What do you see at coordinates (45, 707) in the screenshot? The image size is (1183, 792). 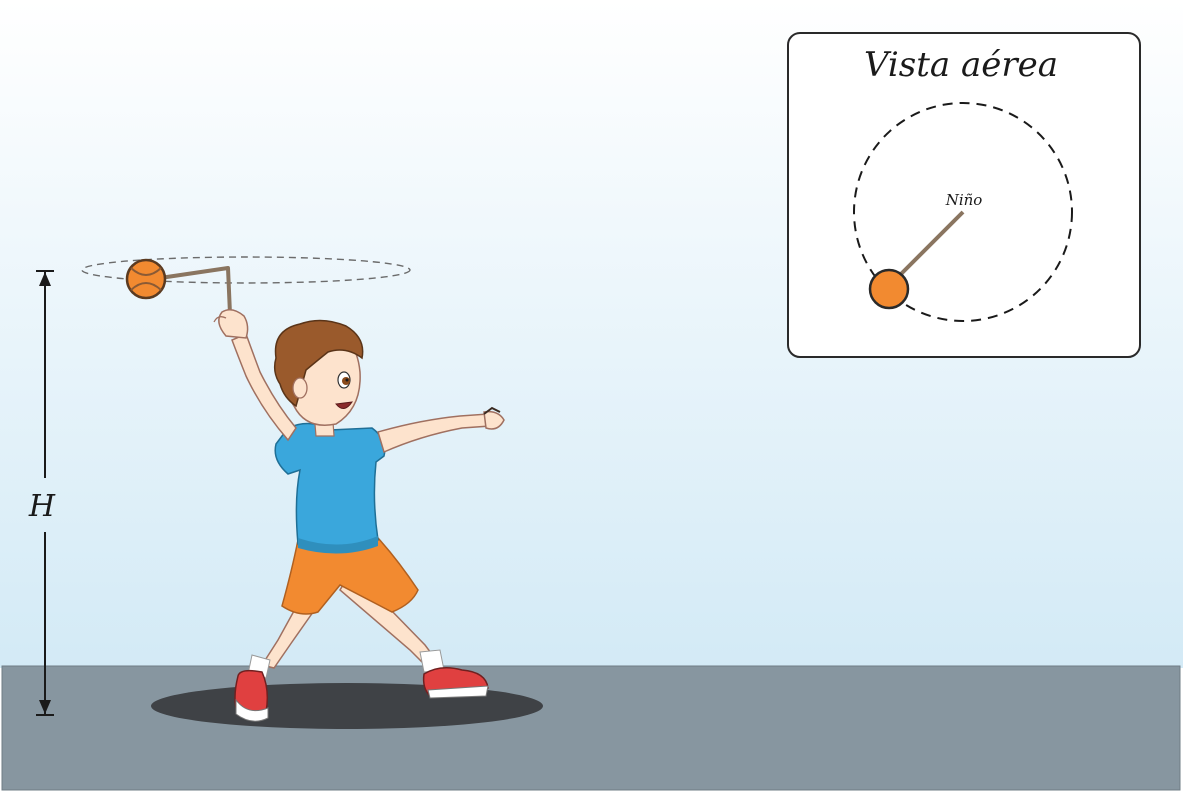 I see `arrow-down-icon` at bounding box center [45, 707].